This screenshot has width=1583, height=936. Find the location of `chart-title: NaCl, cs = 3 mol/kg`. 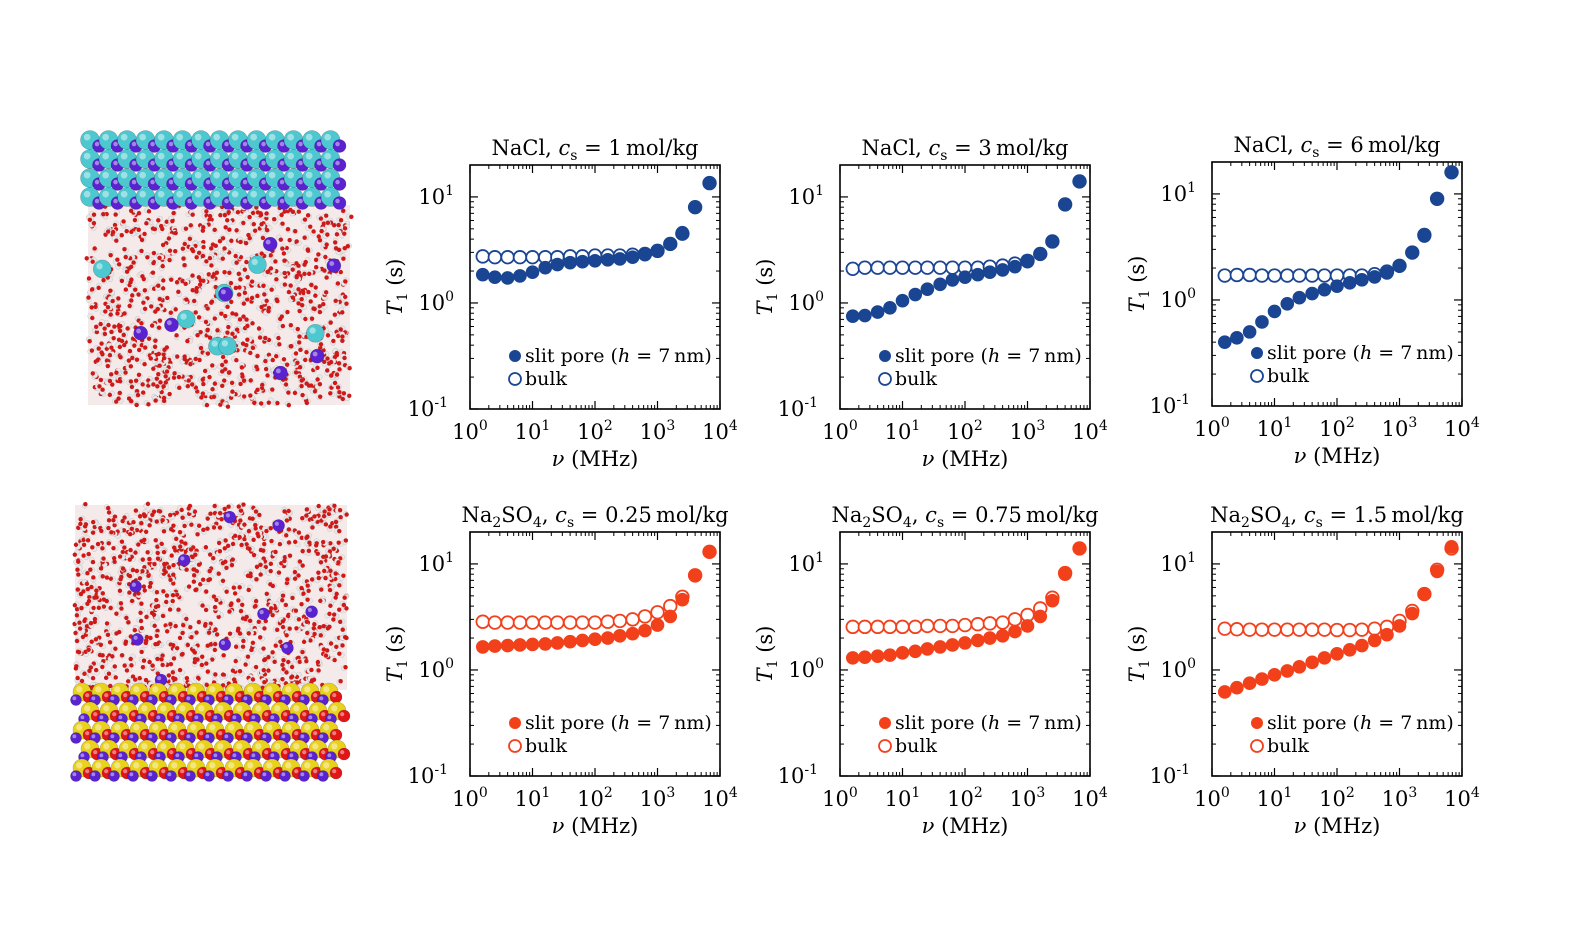

chart-title: NaCl, cs = 3 mol/kg is located at coordinates (964, 150).